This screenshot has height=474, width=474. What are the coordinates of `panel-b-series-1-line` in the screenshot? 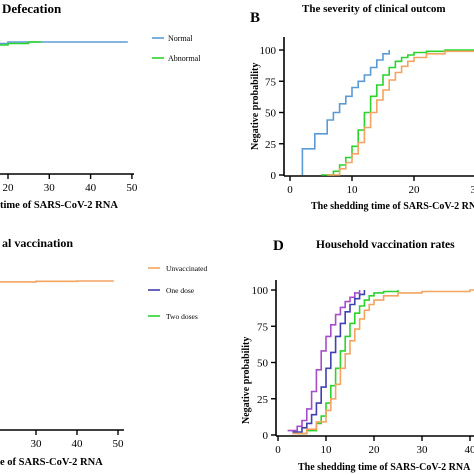 It's located at (345, 112).